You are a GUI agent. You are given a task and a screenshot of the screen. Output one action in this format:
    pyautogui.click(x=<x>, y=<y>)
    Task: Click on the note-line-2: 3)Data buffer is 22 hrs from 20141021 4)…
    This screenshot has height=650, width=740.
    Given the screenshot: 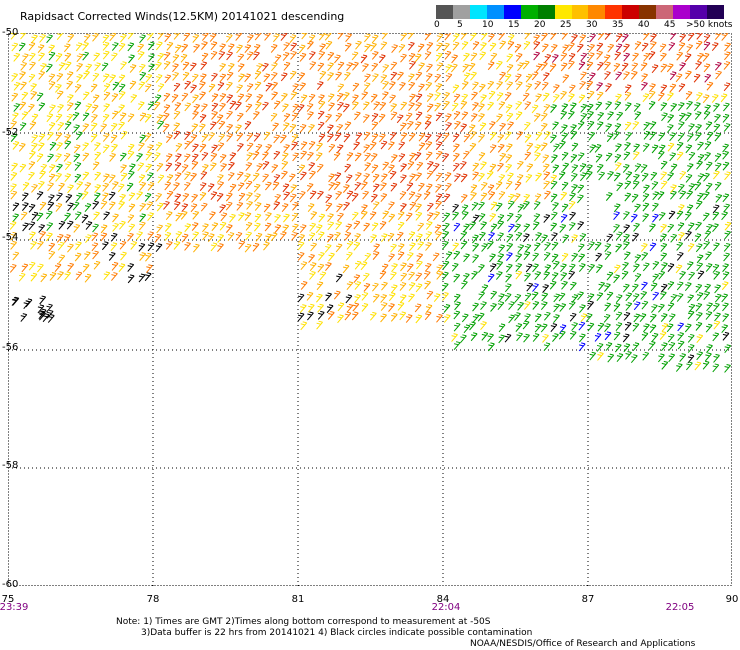 What is the action you would take?
    pyautogui.click(x=337, y=633)
    